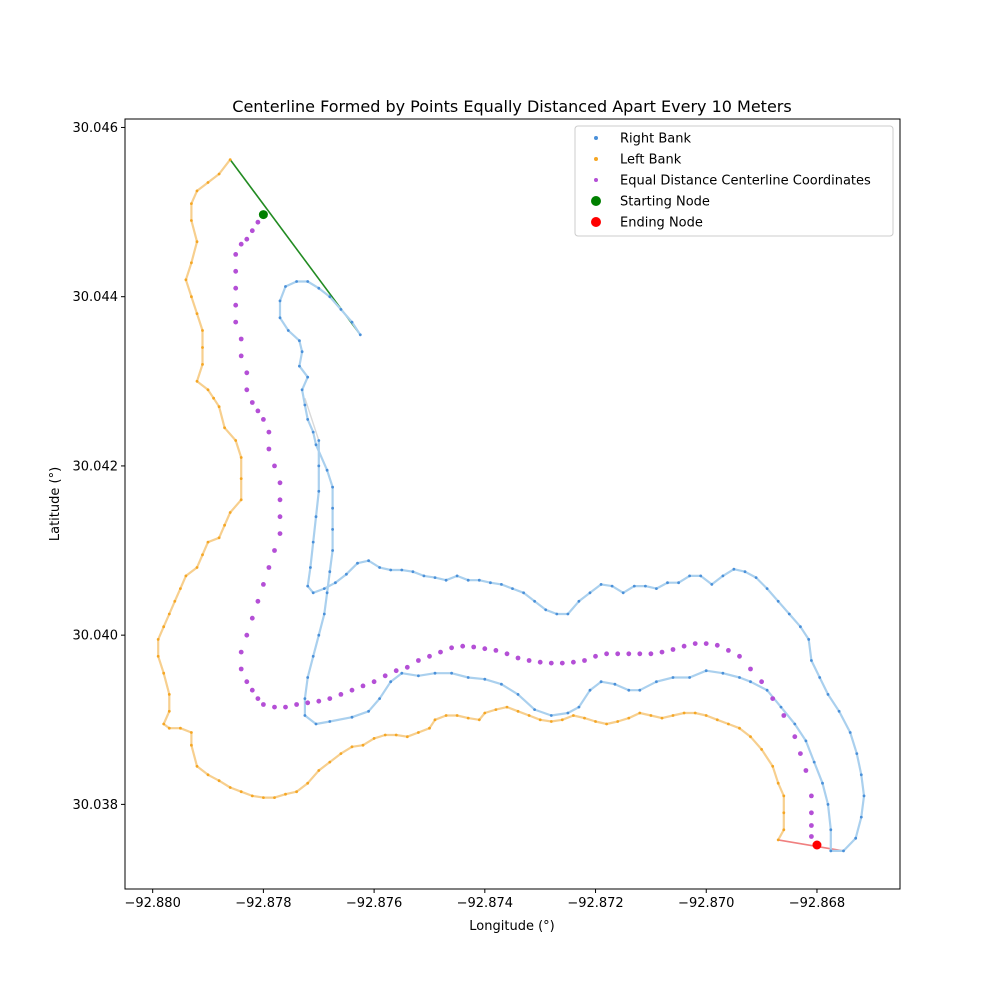  I want to click on y-tick-label: 30.038, so click(96, 805).